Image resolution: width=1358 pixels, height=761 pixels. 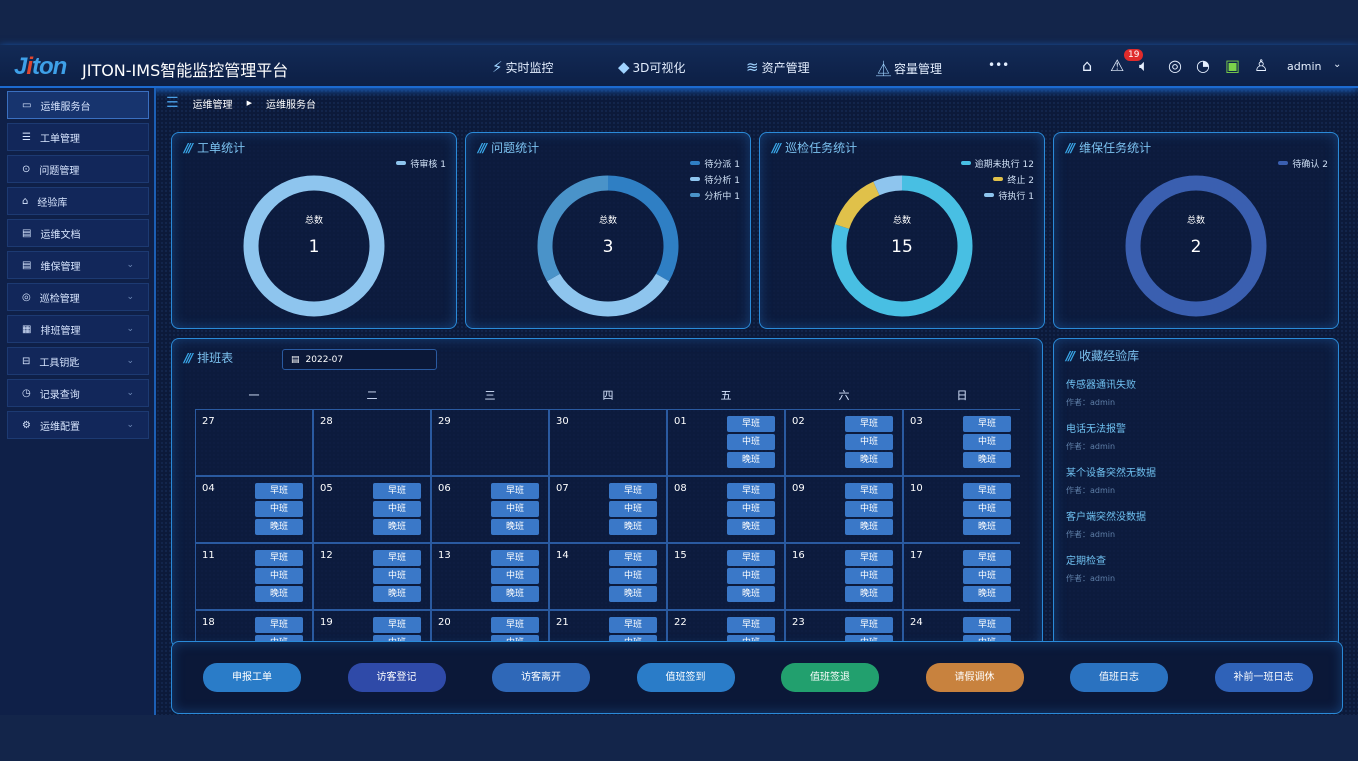 I want to click on legend-item: 待确认 2, so click(x=1303, y=163).